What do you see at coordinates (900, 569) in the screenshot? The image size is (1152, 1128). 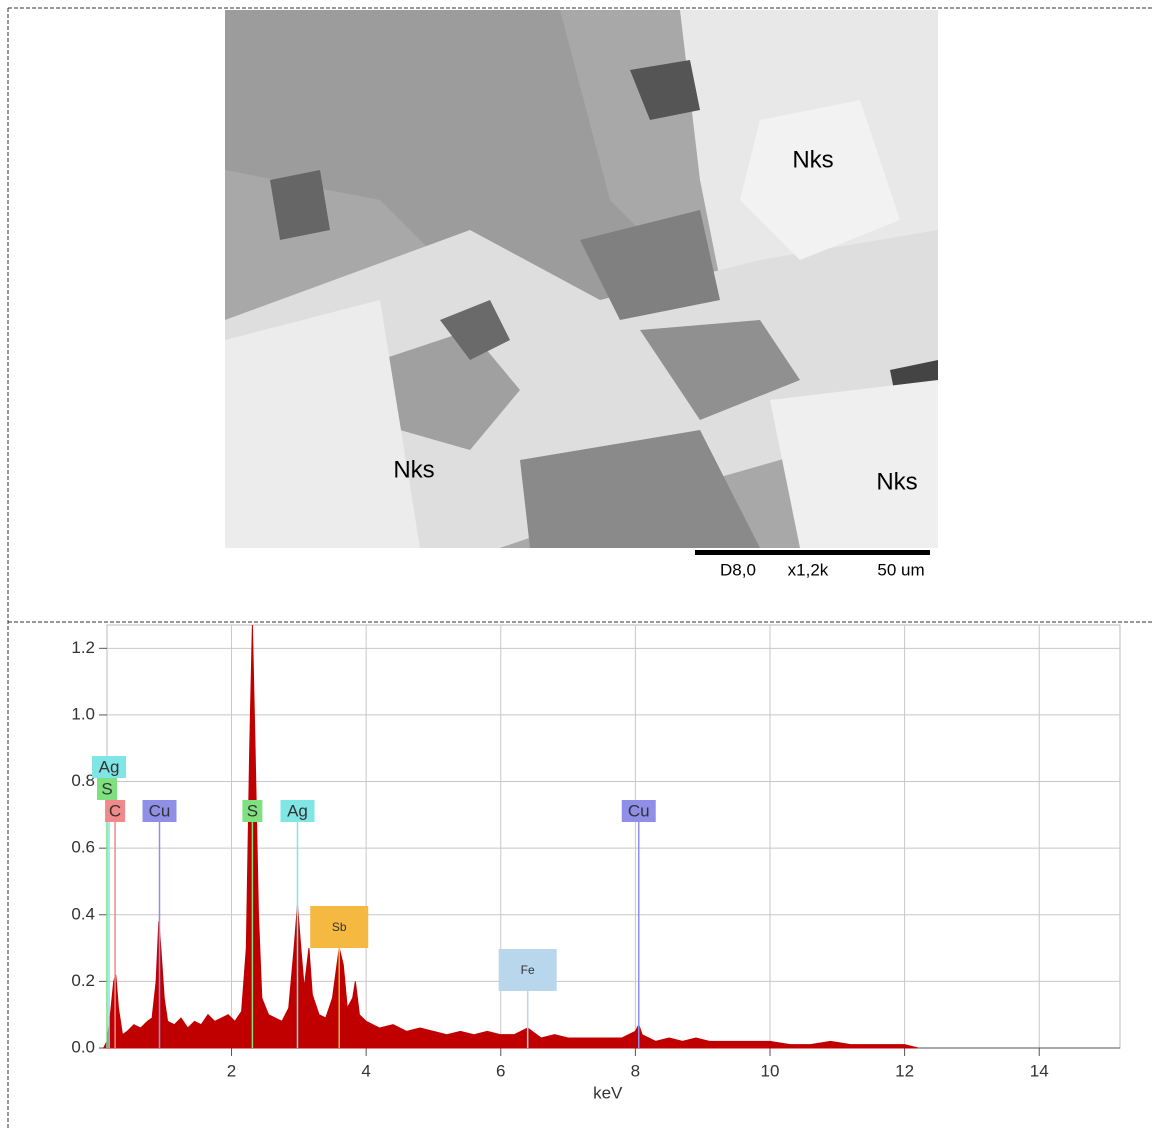 I see `scale-text: 50 um` at bounding box center [900, 569].